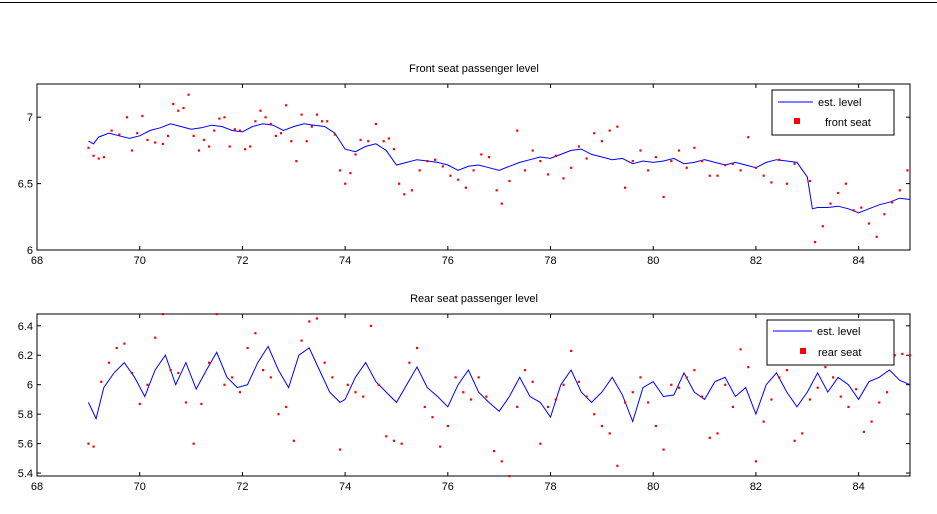 The width and height of the screenshot is (937, 514). I want to click on chart-title: Rear seat passenger level, so click(474, 299).